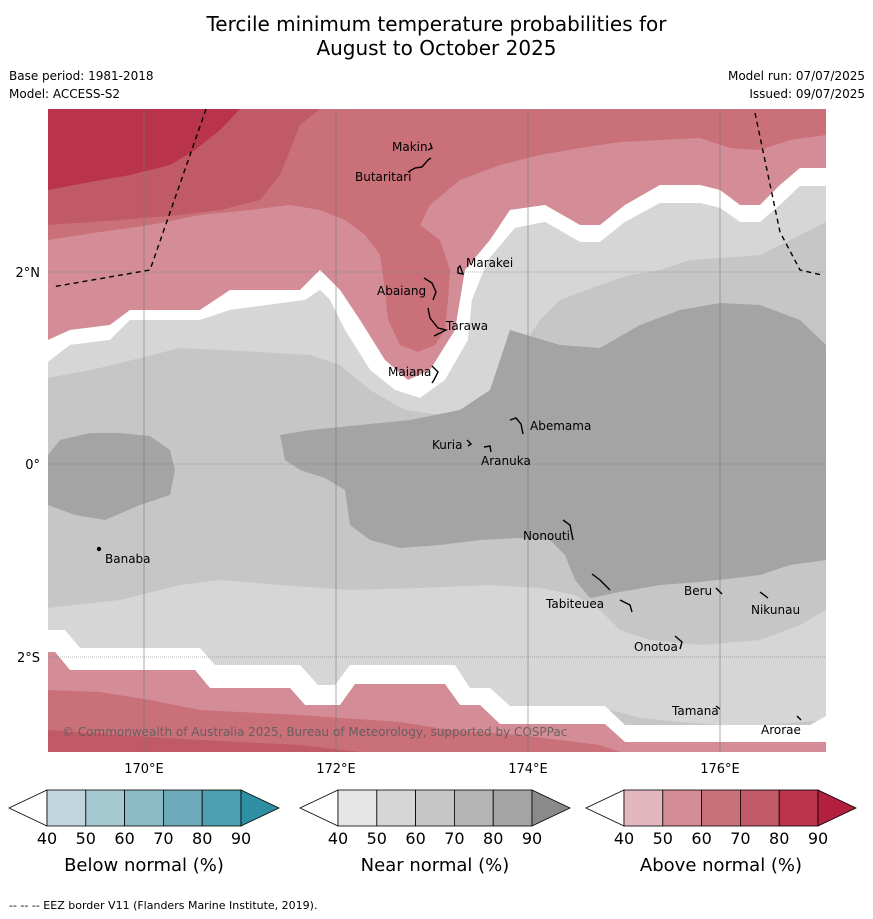  I want to click on island-tabiteuea-south, so click(626, 606).